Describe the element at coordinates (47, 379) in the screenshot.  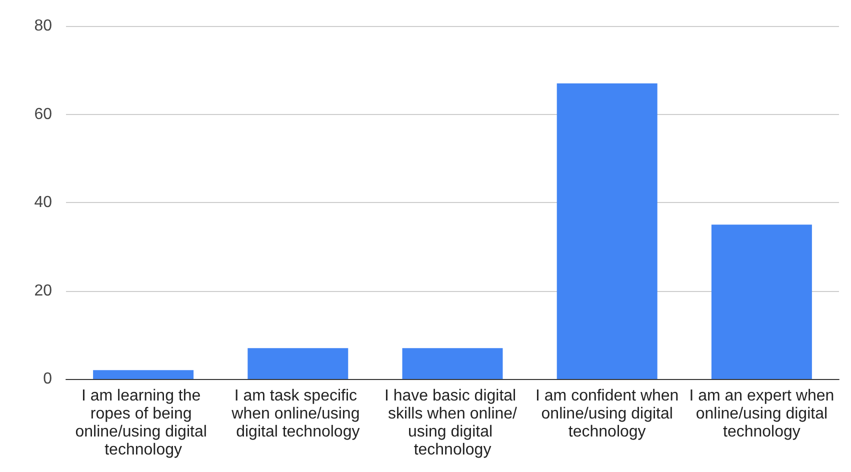
I see `y-tick-label: 0` at that location.